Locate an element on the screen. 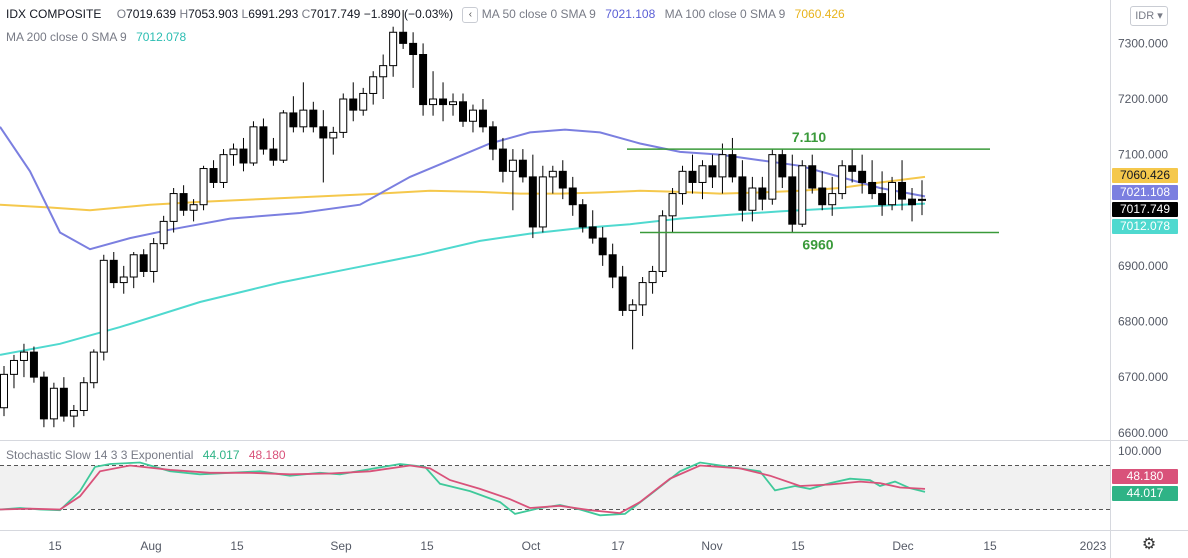 This screenshot has width=1188, height=558. price-tick-label: 7300.000 is located at coordinates (1143, 43).